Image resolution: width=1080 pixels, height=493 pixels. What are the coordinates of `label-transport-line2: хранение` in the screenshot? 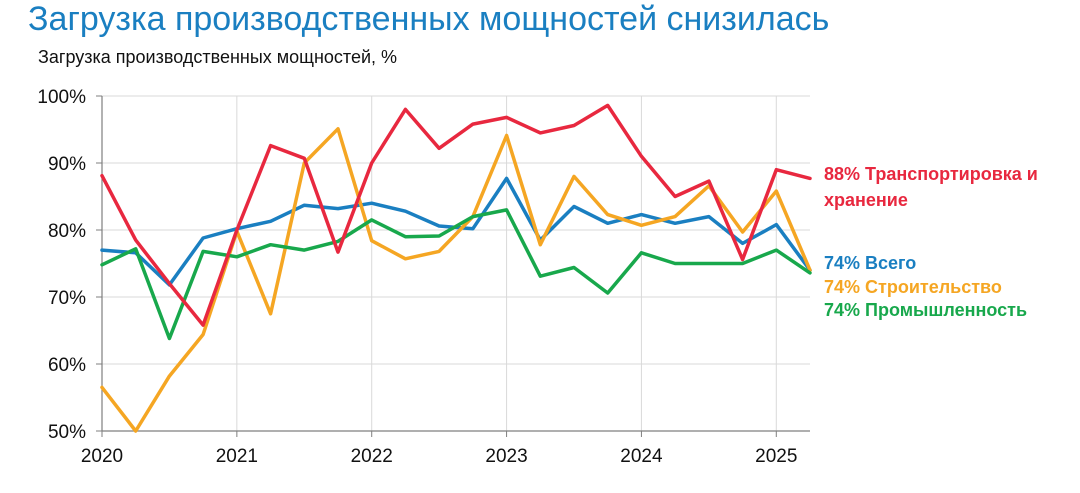 It's located at (866, 200).